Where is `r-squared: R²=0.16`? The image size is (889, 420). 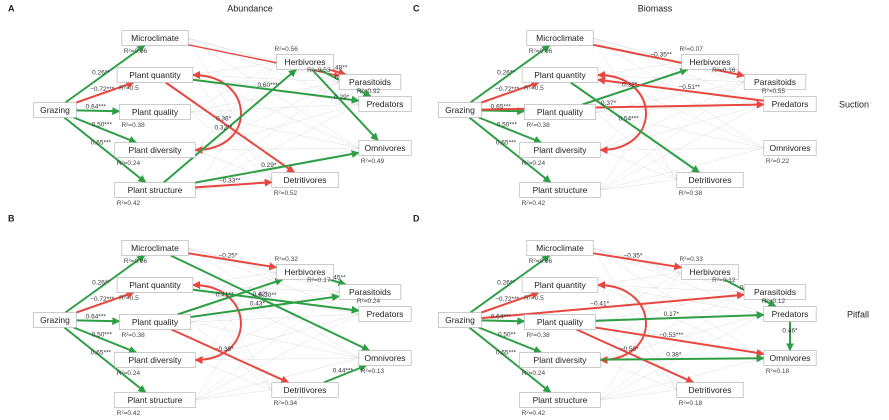
r-squared: R²=0.16 is located at coordinates (724, 70).